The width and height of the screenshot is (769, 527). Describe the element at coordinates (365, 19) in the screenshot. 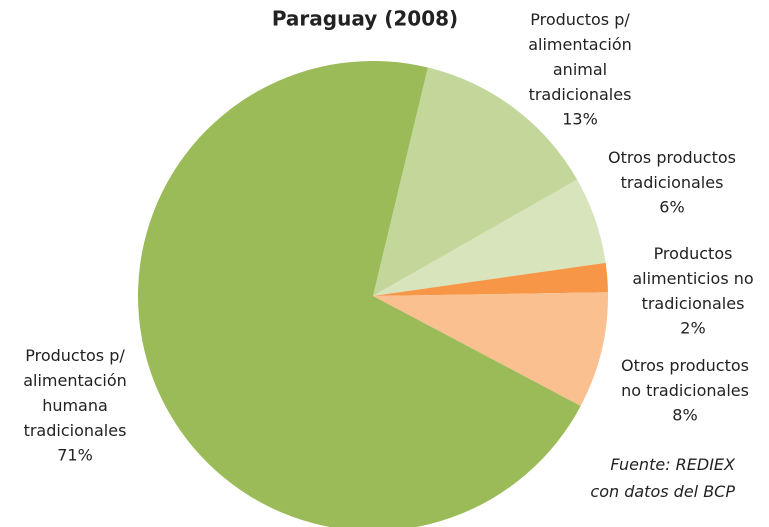

I see `chart-title: Paraguay (2008)` at that location.